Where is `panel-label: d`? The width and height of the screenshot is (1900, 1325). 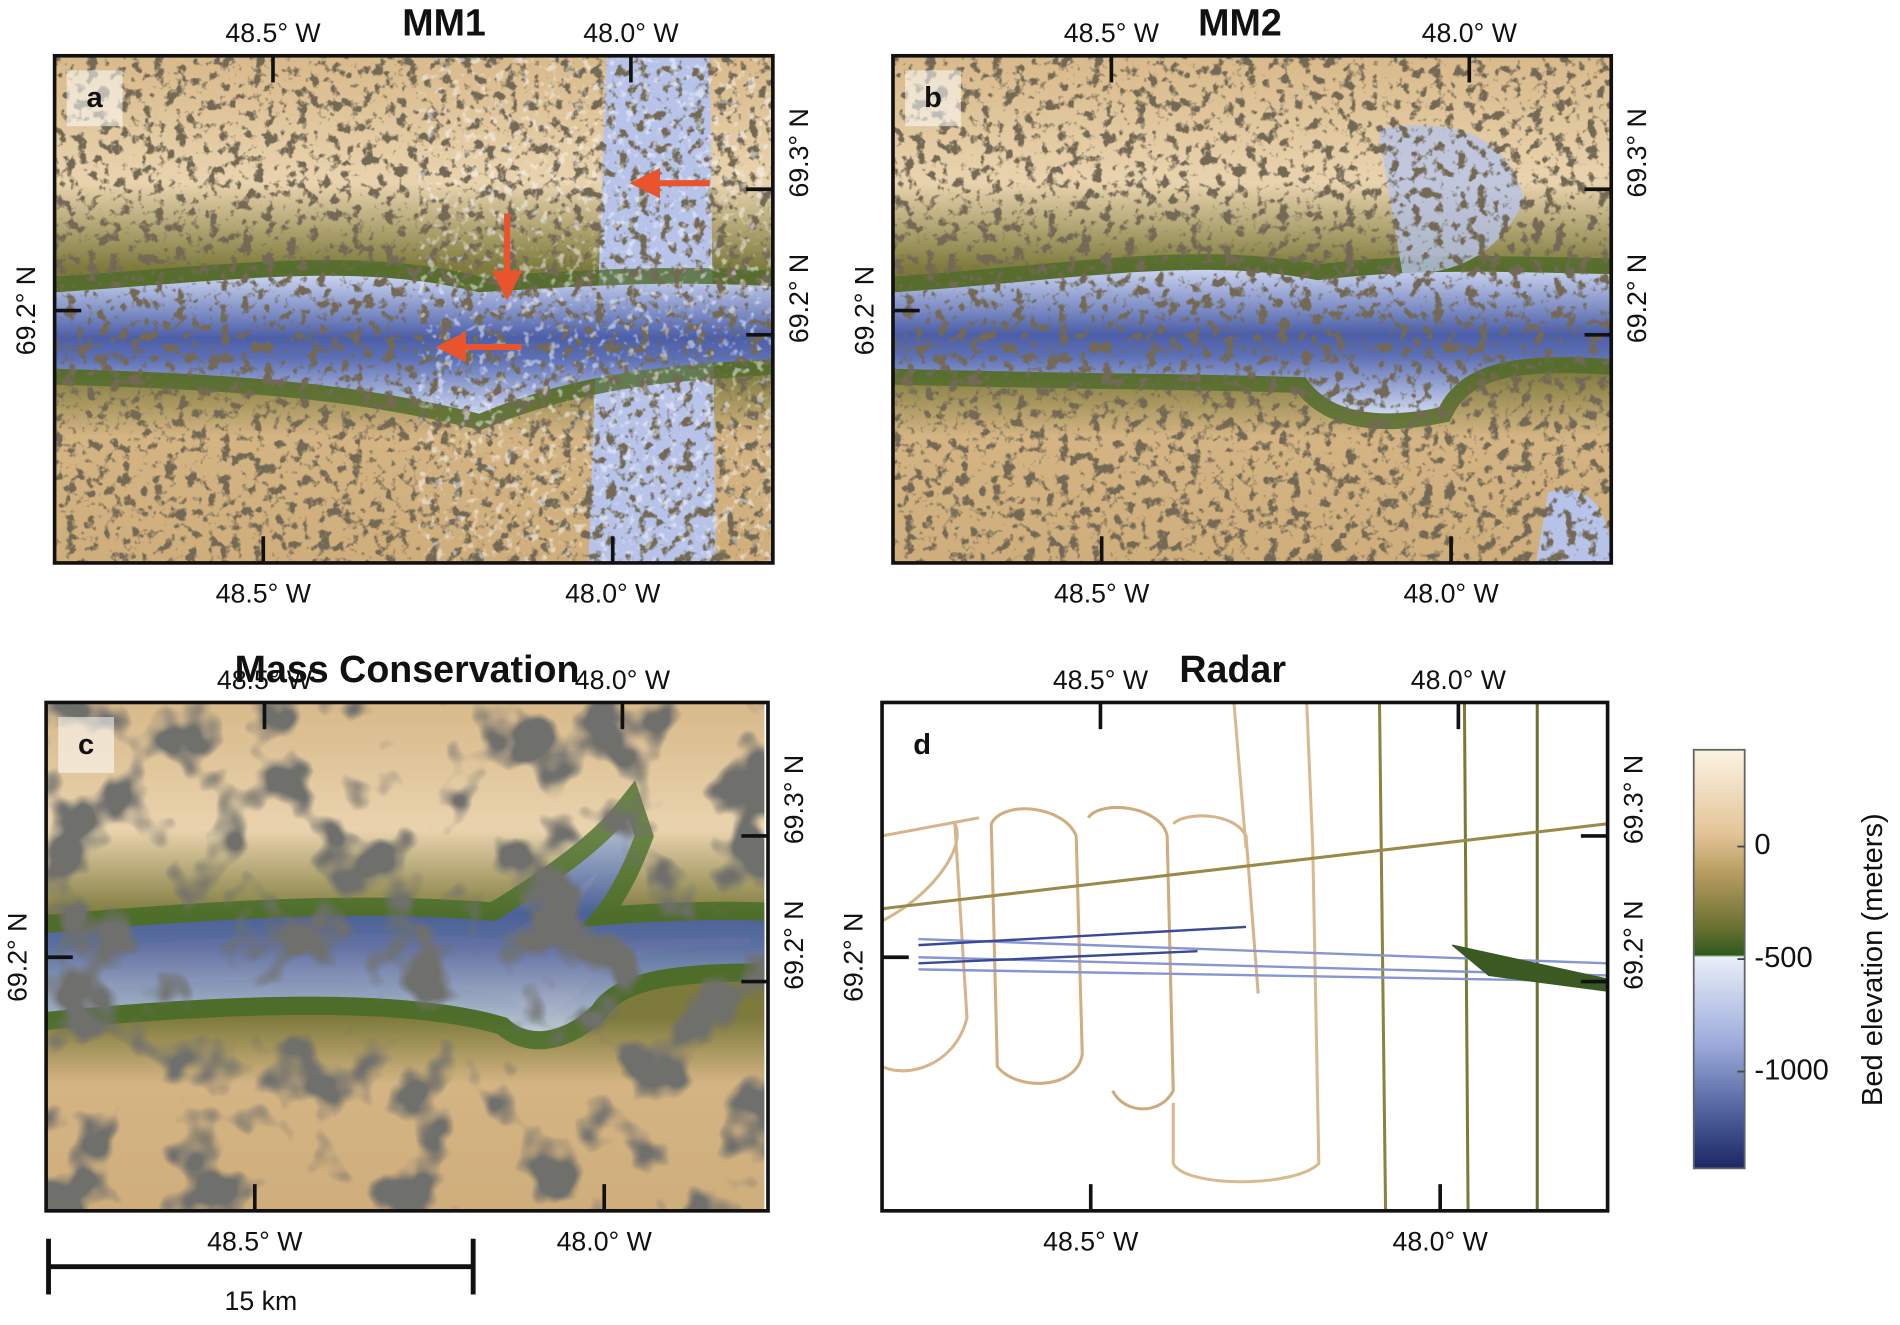
panel-label: d is located at coordinates (922, 745).